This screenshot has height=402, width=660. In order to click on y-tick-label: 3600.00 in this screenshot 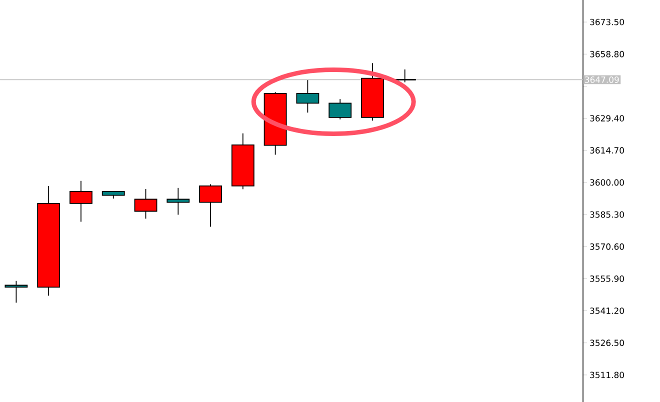, I will do `click(607, 182)`.